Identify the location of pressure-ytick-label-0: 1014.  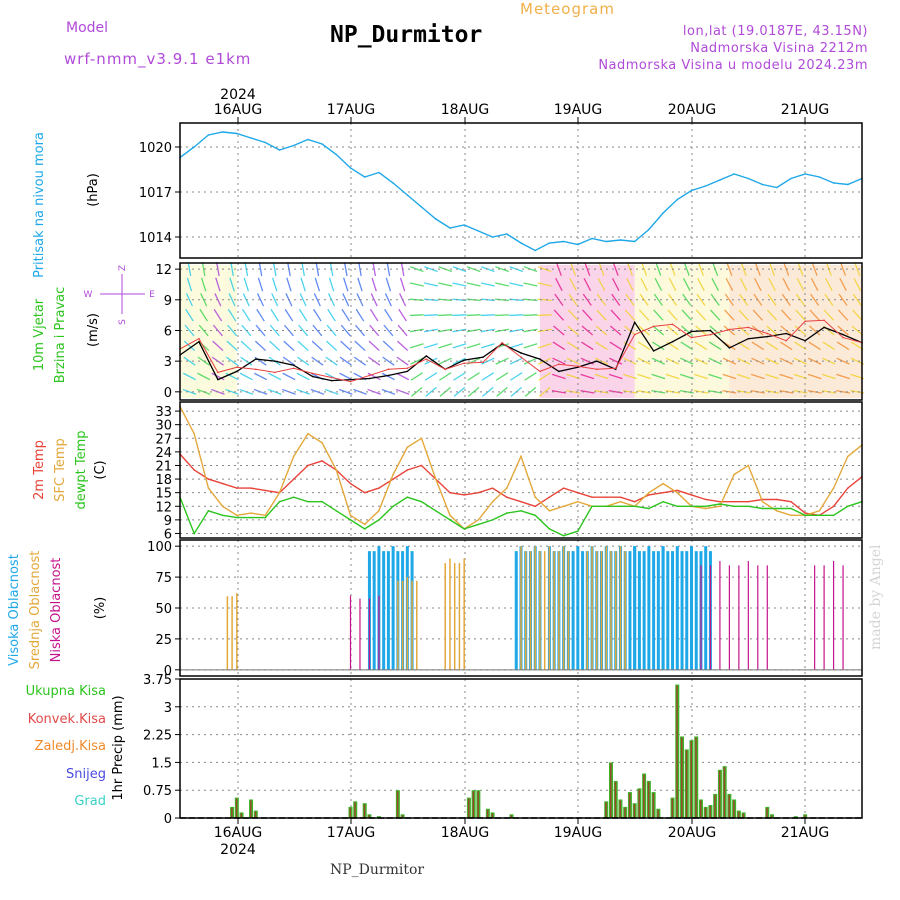
(155, 238).